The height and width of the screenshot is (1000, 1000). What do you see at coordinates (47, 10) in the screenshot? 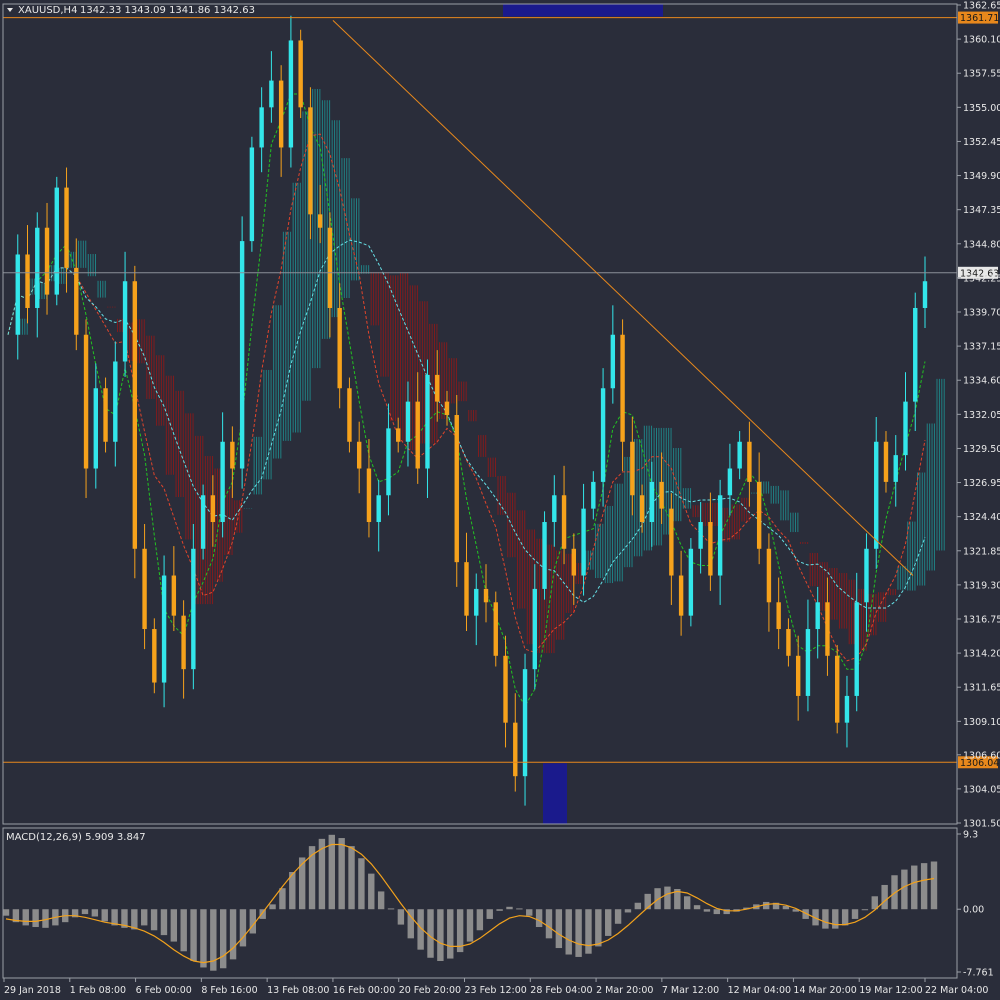
I see `symbol-timeframe: XAUUSD,H4` at bounding box center [47, 10].